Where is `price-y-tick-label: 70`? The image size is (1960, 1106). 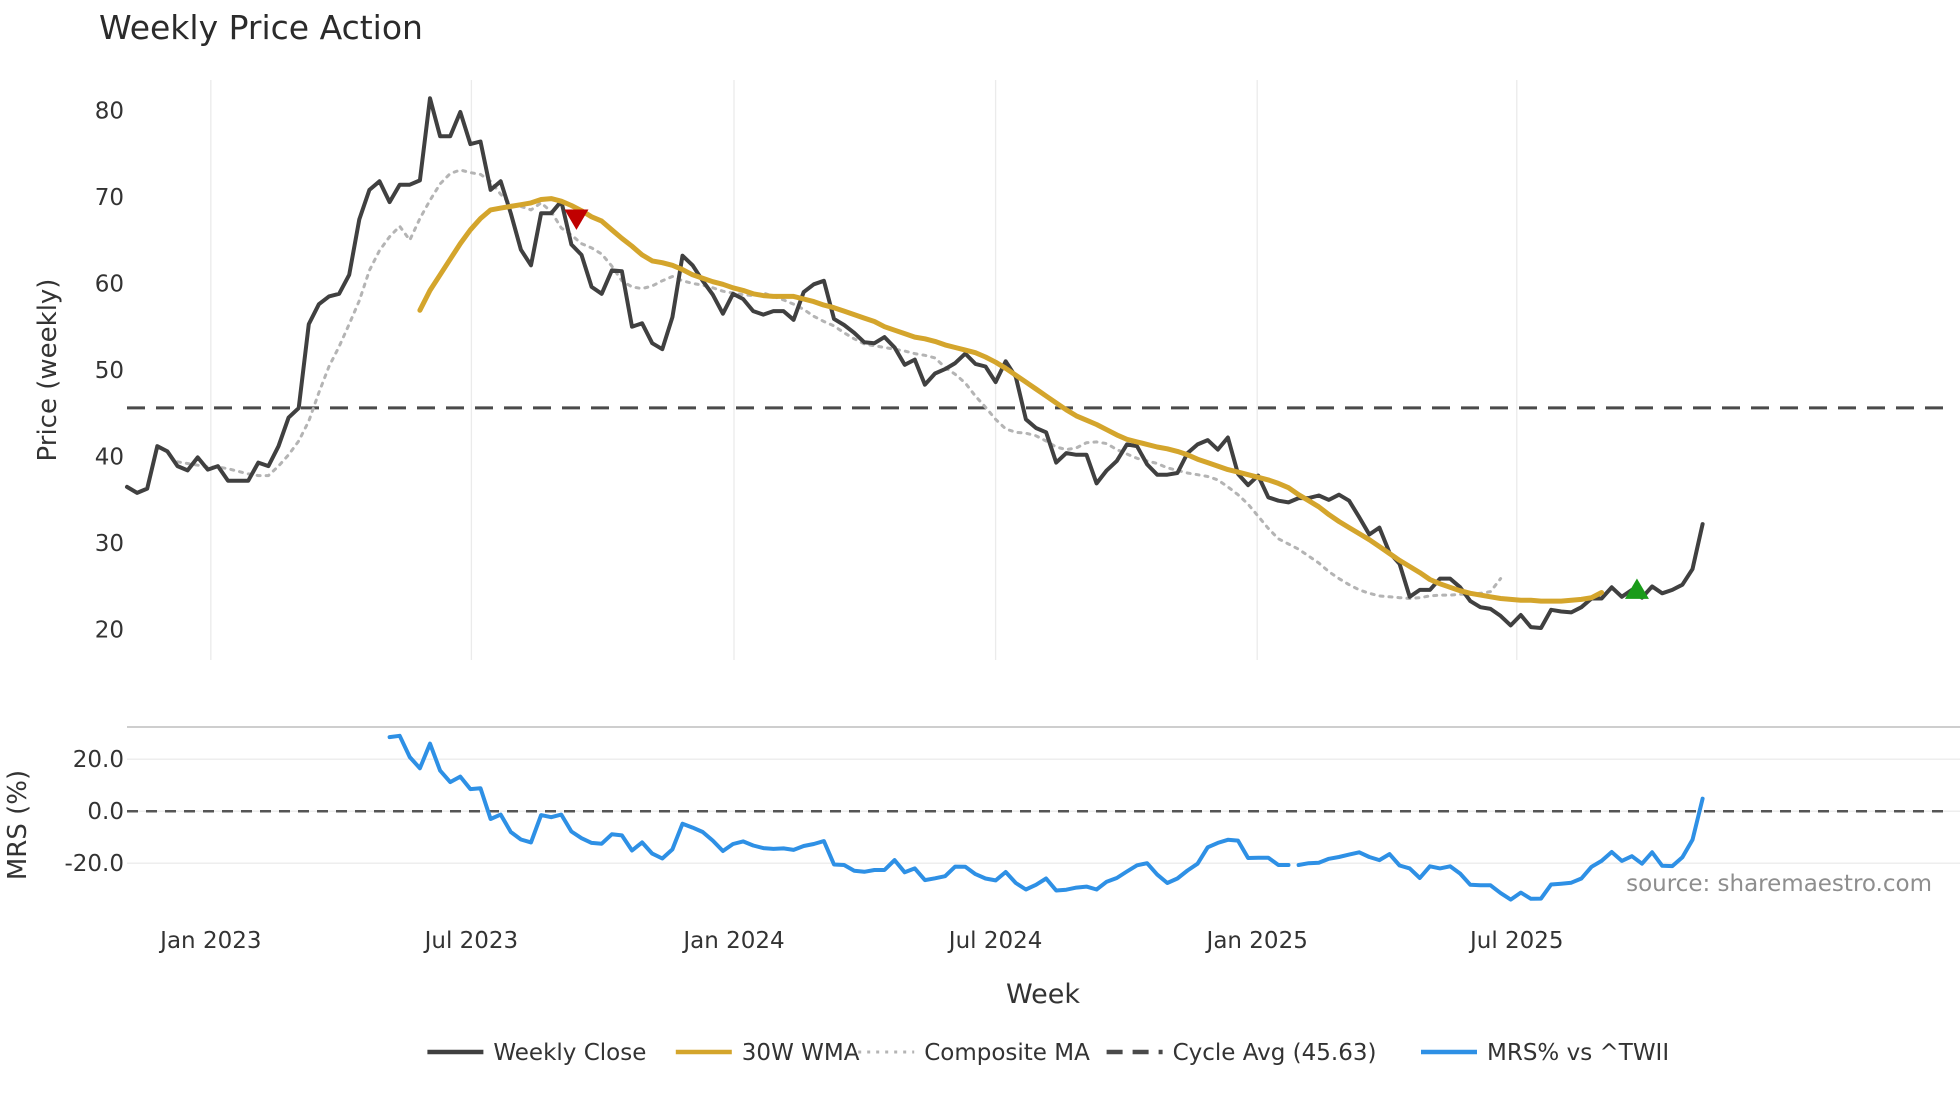
price-y-tick-label: 70 is located at coordinates (109, 198).